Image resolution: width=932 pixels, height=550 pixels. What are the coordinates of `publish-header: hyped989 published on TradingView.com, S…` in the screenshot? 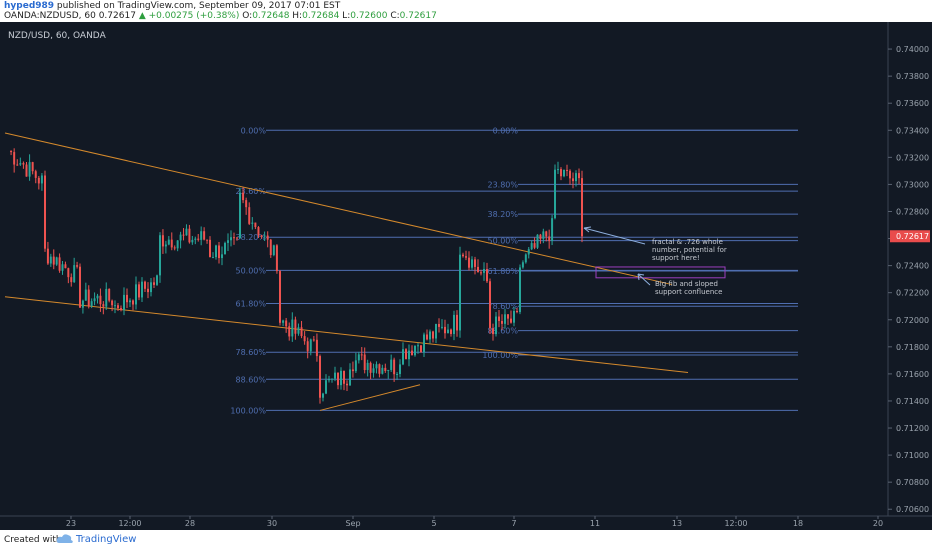 It's located at (466, 11).